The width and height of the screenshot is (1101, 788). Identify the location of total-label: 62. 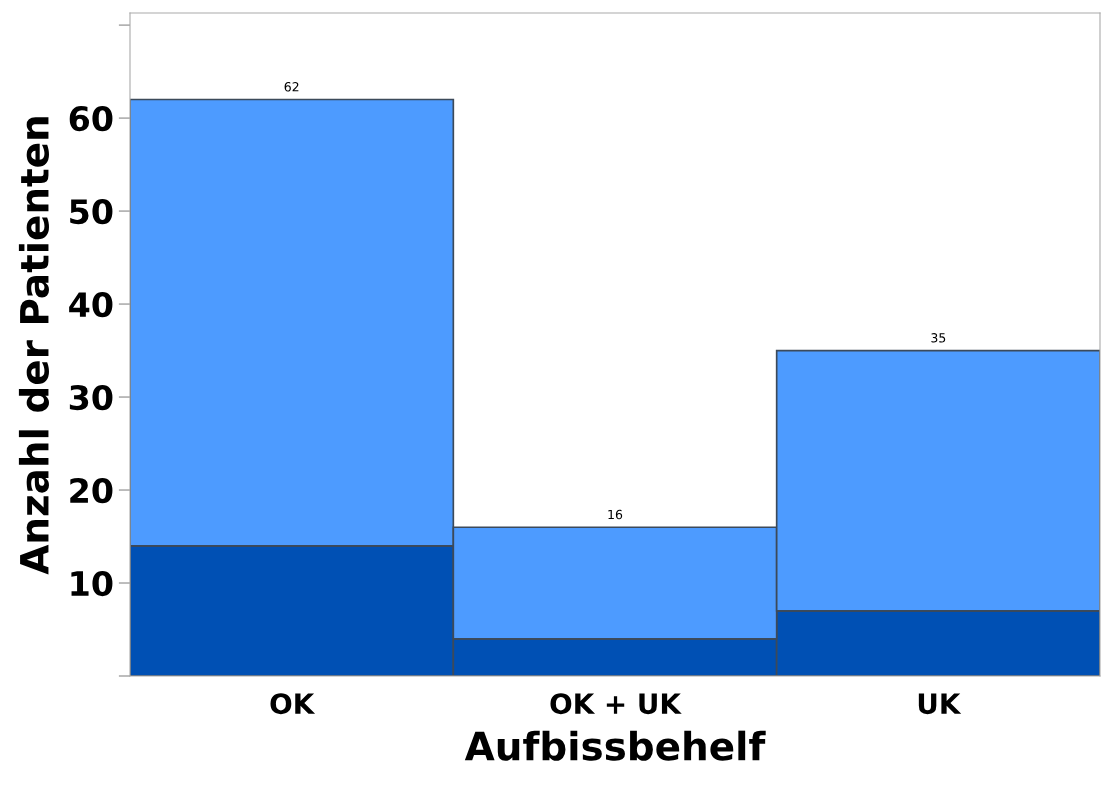
(291, 87).